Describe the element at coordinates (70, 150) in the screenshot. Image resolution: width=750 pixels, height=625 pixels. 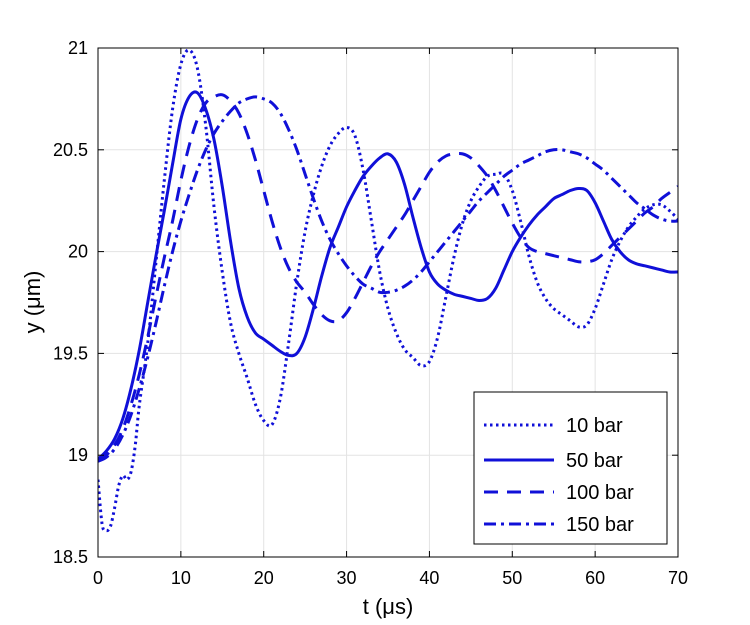
I see `y-tick-label: 20.5` at that location.